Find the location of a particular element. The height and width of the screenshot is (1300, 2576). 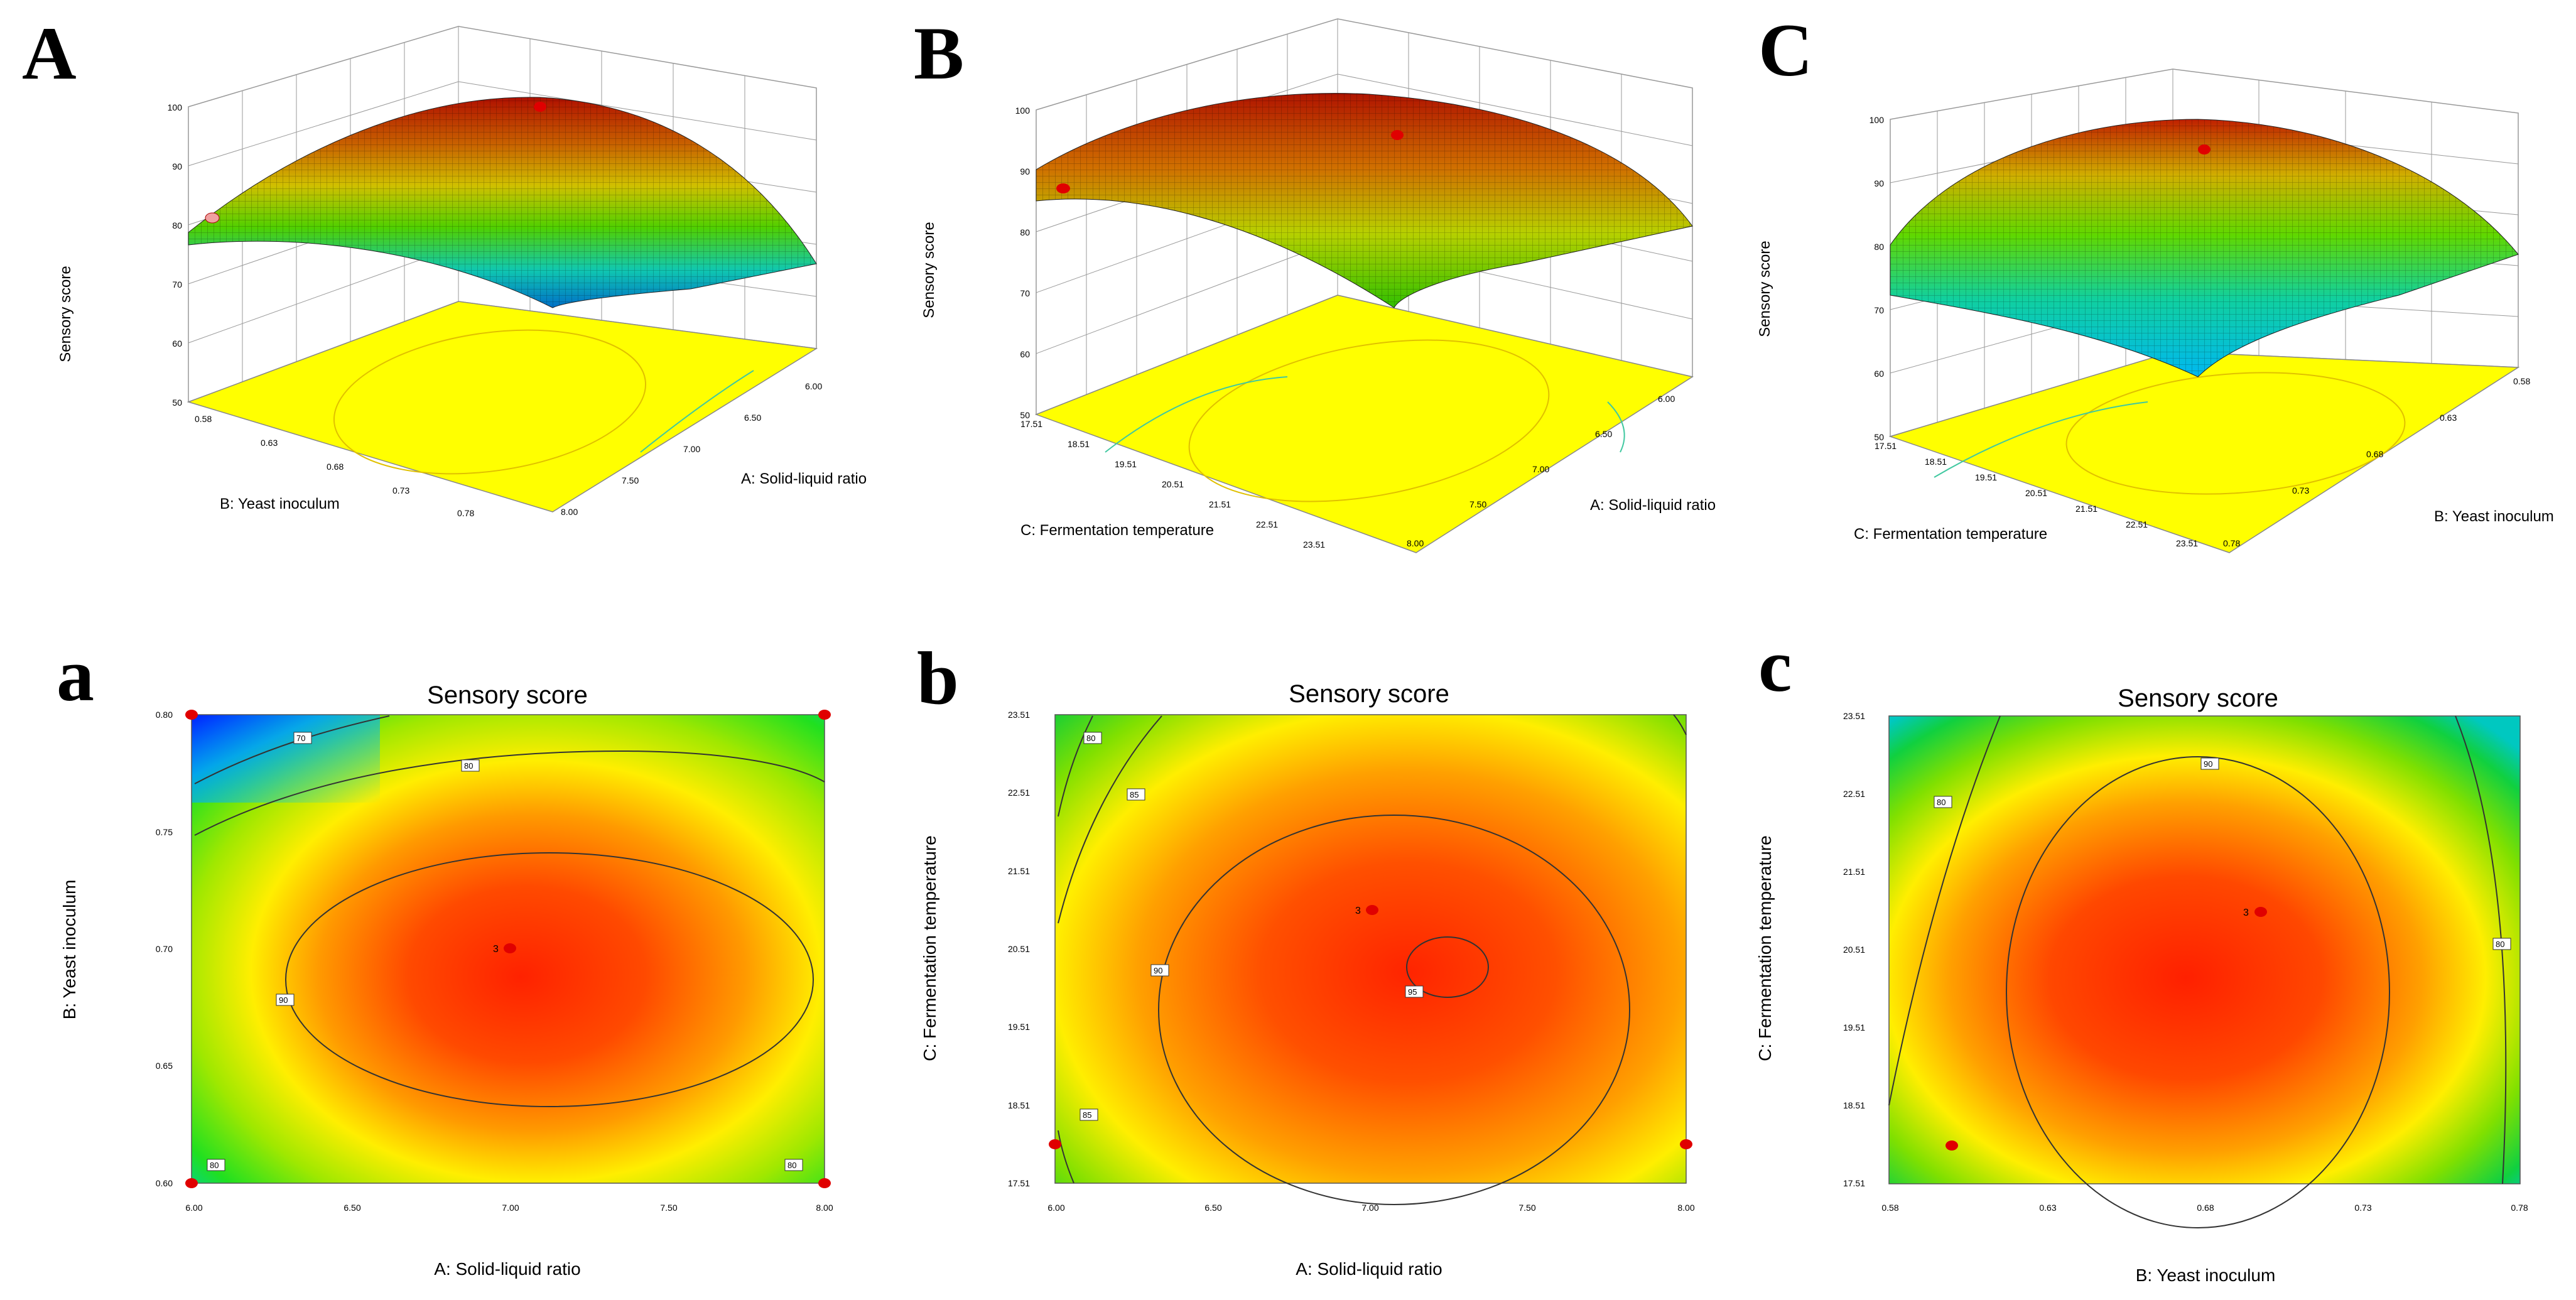

panel-letter-b: b is located at coordinates (938, 678).